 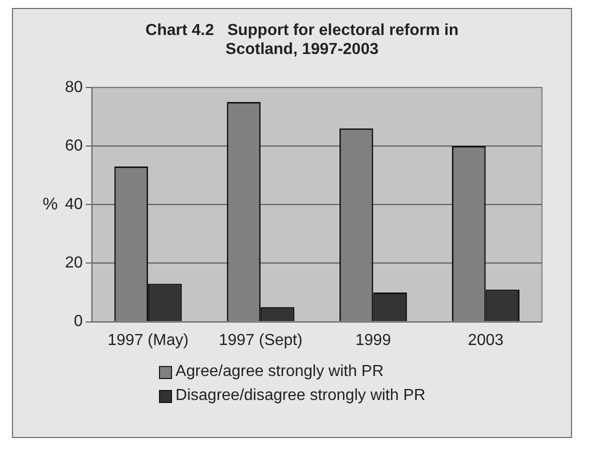 I want to click on y-axis-title: %, so click(x=50, y=204).